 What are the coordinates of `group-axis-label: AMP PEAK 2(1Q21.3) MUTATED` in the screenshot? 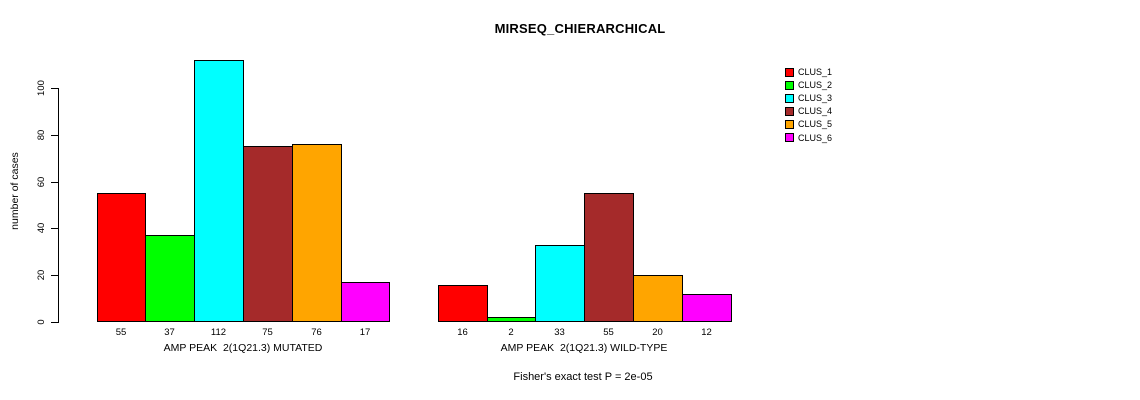 It's located at (243, 348).